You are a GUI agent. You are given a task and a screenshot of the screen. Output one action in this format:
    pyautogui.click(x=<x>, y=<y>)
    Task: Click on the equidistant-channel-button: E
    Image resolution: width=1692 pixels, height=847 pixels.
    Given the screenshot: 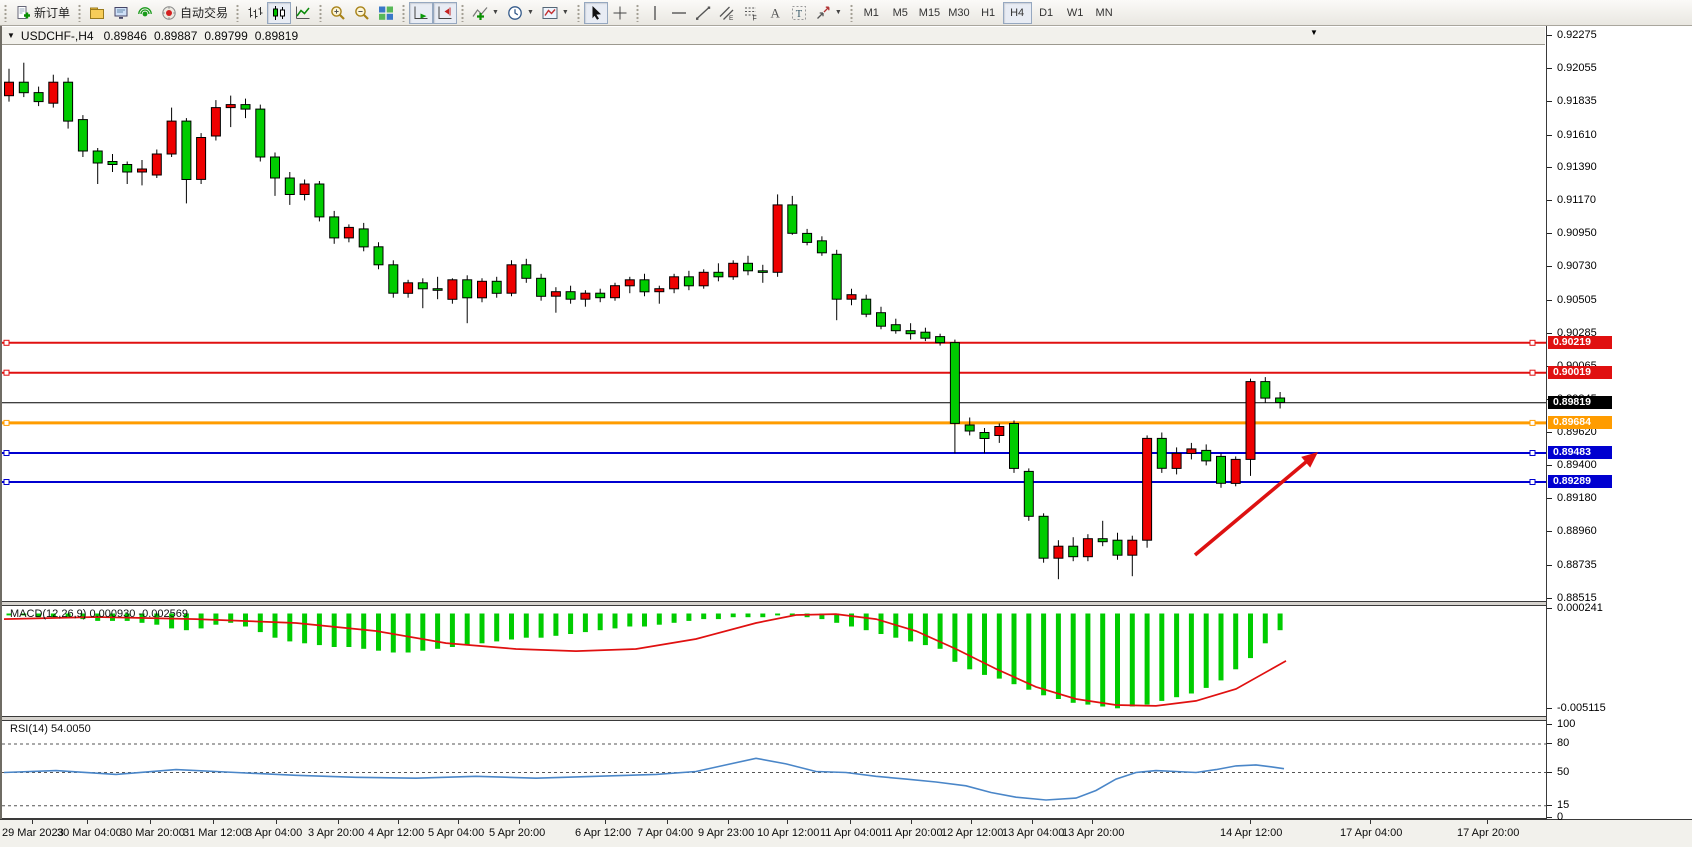 What is the action you would take?
    pyautogui.click(x=727, y=13)
    